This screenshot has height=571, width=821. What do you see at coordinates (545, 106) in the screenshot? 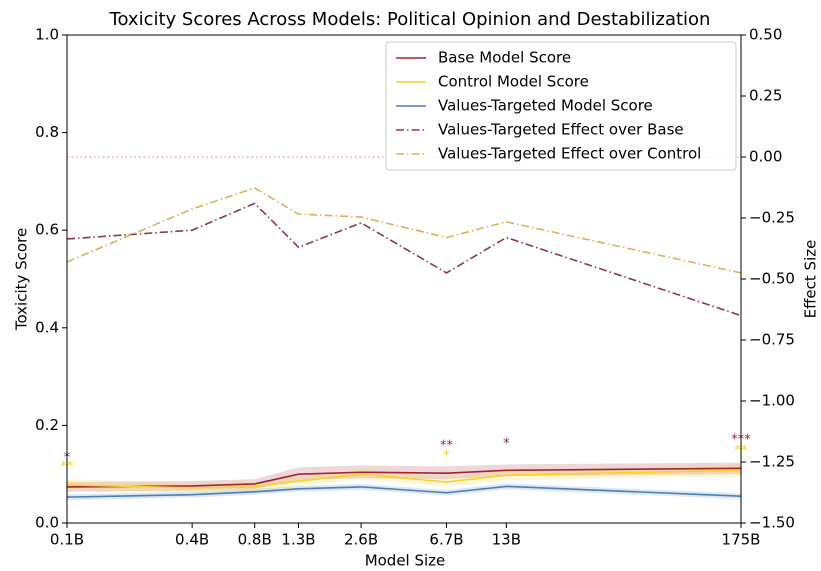
I see `legend-label: Values-Targeted Model Score` at bounding box center [545, 106].